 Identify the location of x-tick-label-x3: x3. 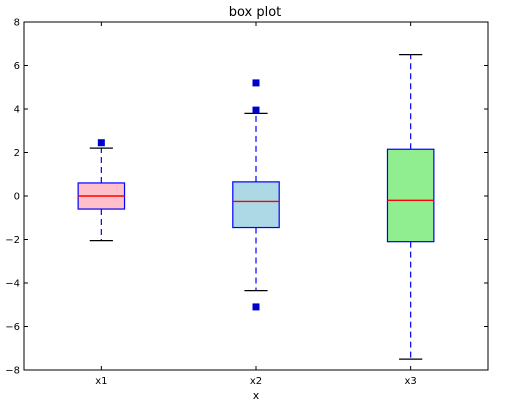
(411, 381).